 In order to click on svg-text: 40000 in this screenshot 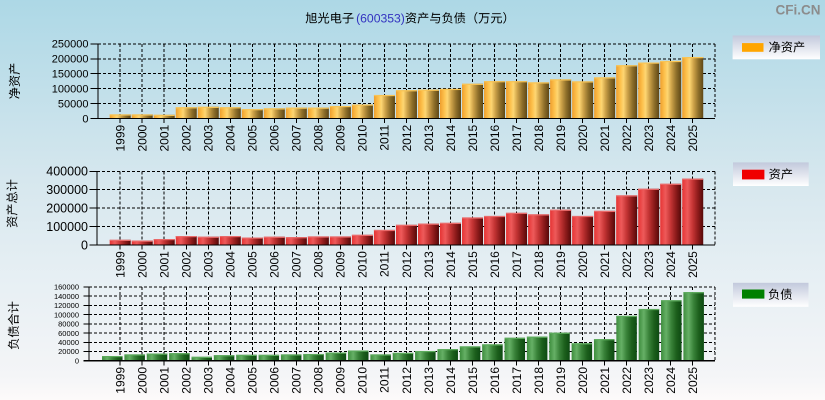, I will do `click(68, 342)`.